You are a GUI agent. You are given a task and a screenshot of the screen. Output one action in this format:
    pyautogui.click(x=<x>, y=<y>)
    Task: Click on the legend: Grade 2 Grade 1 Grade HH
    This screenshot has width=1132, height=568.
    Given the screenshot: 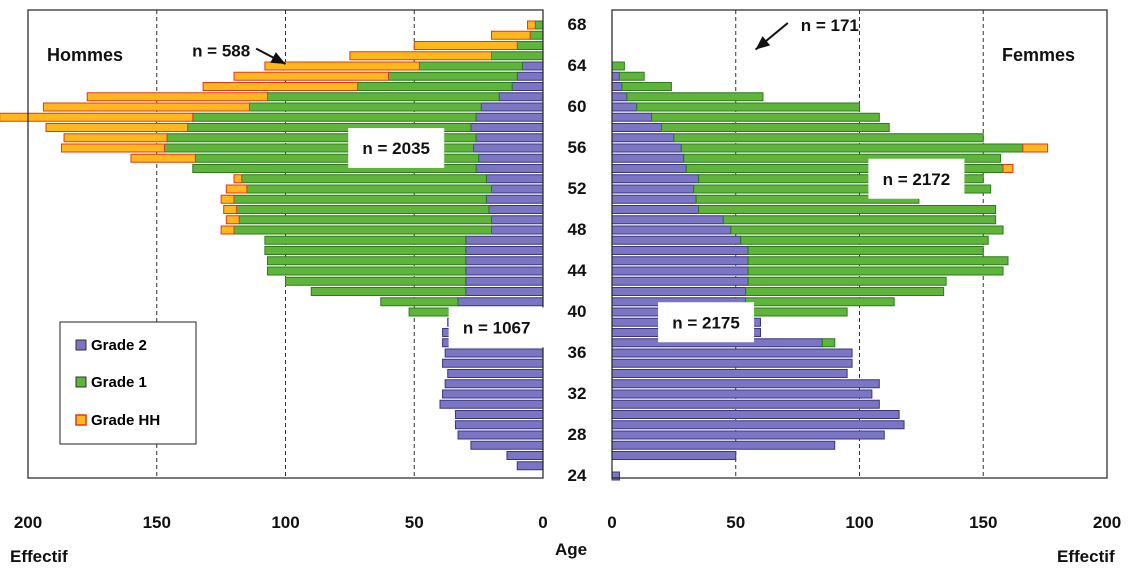 What is the action you would take?
    pyautogui.click(x=128, y=383)
    